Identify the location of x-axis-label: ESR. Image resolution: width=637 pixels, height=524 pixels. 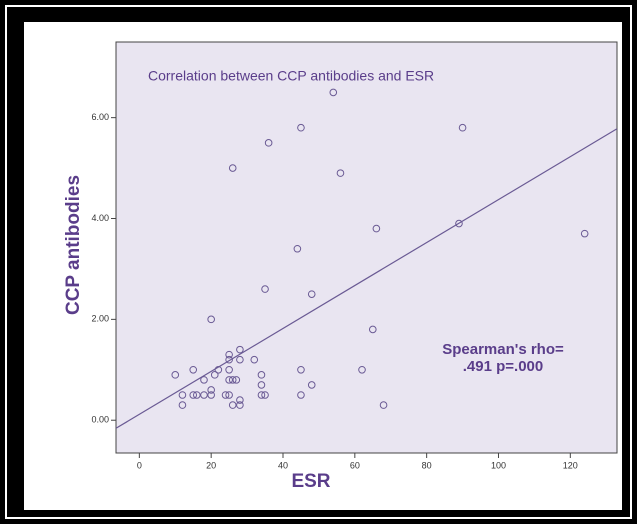
(310, 481).